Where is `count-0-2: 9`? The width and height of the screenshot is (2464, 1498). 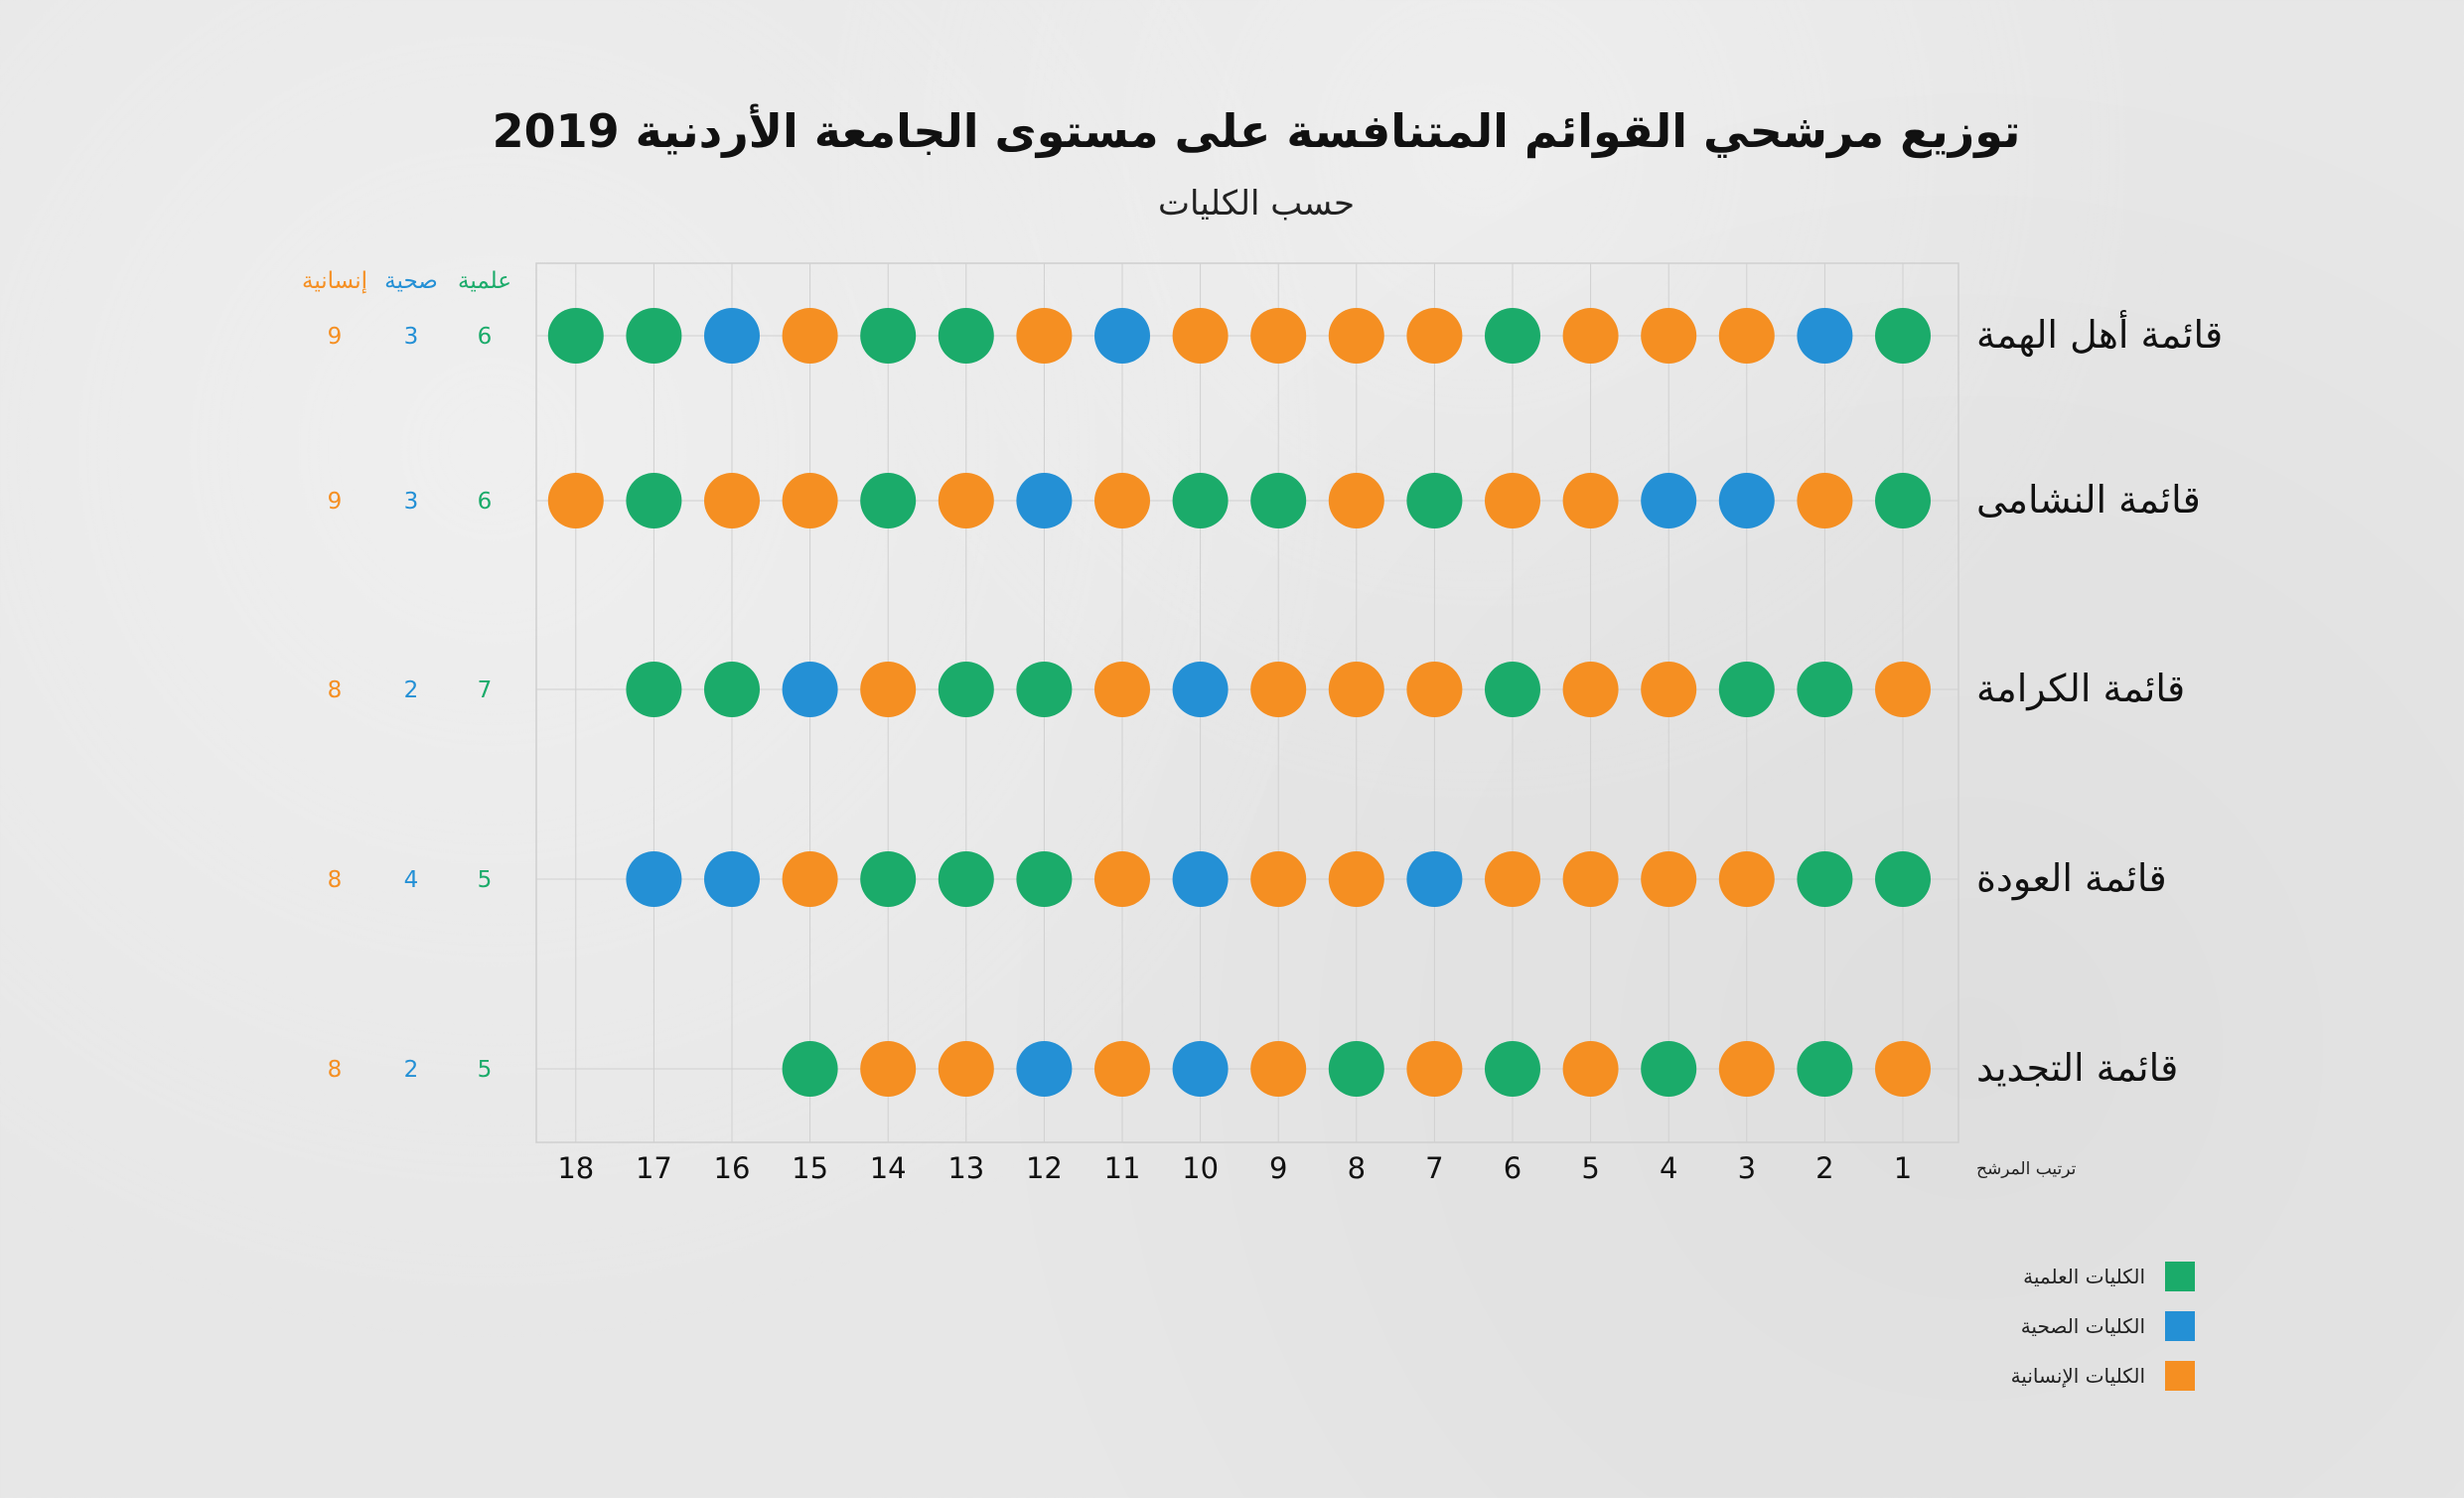 count-0-2: 9 is located at coordinates (335, 337).